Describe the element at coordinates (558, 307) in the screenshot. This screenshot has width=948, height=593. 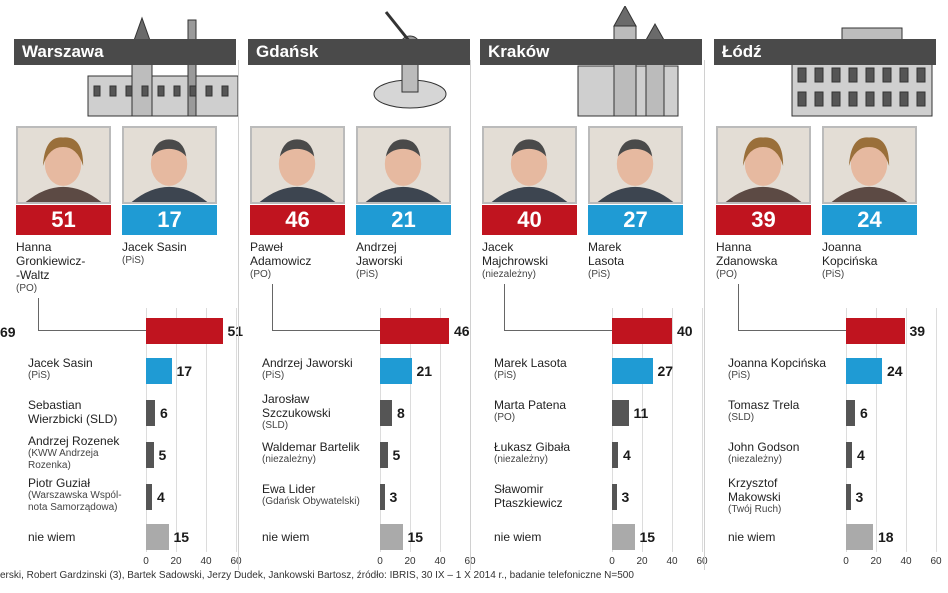
I see `leader-connector-line` at that location.